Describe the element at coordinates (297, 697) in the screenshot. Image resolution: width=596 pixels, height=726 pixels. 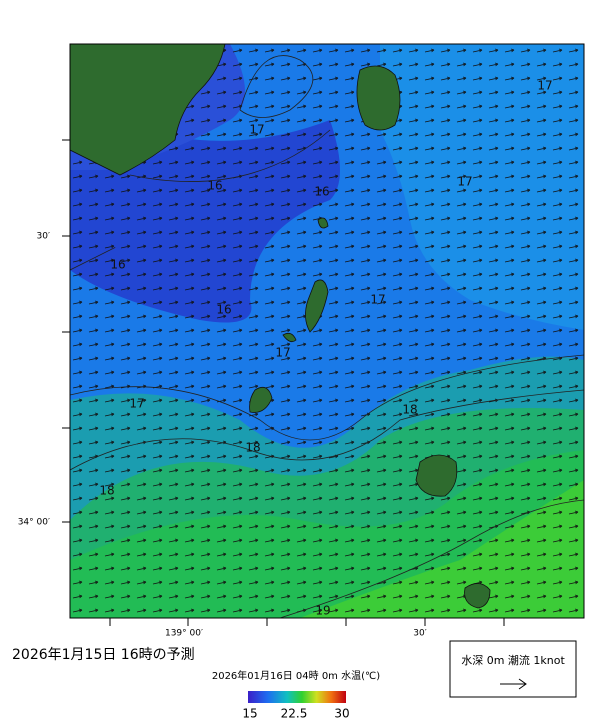
I see `colorbar` at that location.